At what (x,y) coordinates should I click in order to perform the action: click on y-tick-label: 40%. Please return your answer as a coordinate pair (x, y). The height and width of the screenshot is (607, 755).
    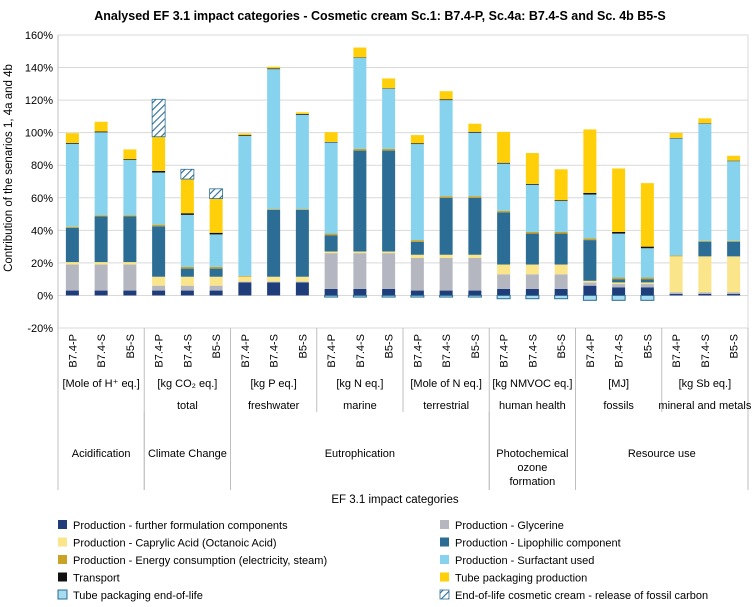
    Looking at the image, I should click on (42, 231).